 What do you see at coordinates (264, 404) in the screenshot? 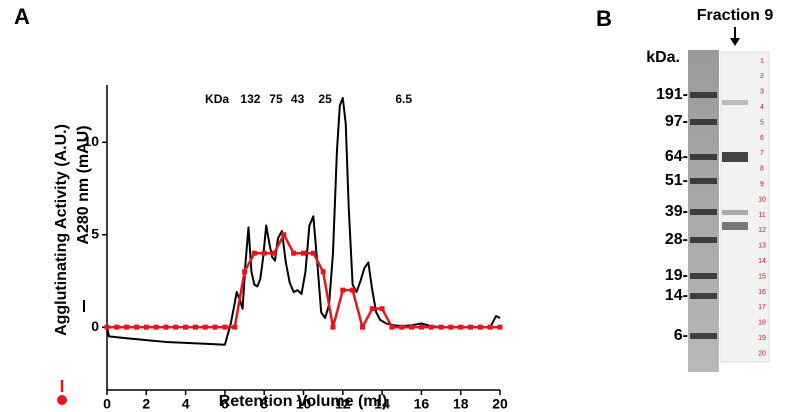
I see `x-tick-label: 8` at bounding box center [264, 404].